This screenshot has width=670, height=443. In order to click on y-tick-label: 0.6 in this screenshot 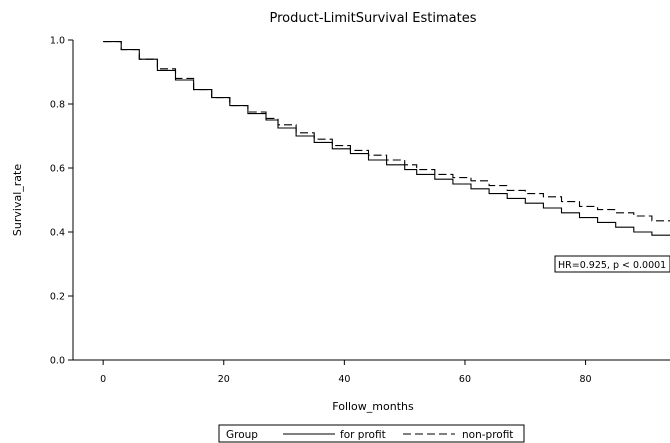, I will do `click(57, 169)`.